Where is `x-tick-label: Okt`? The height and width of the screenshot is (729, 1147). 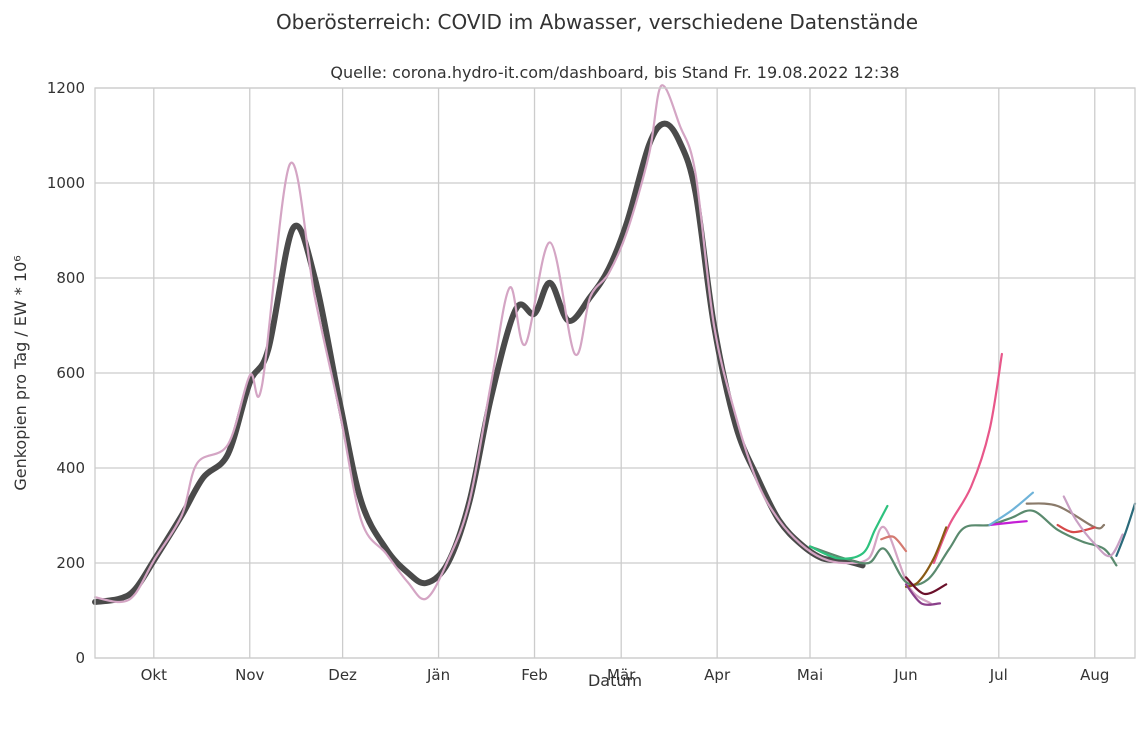 x-tick-label: Okt is located at coordinates (154, 675).